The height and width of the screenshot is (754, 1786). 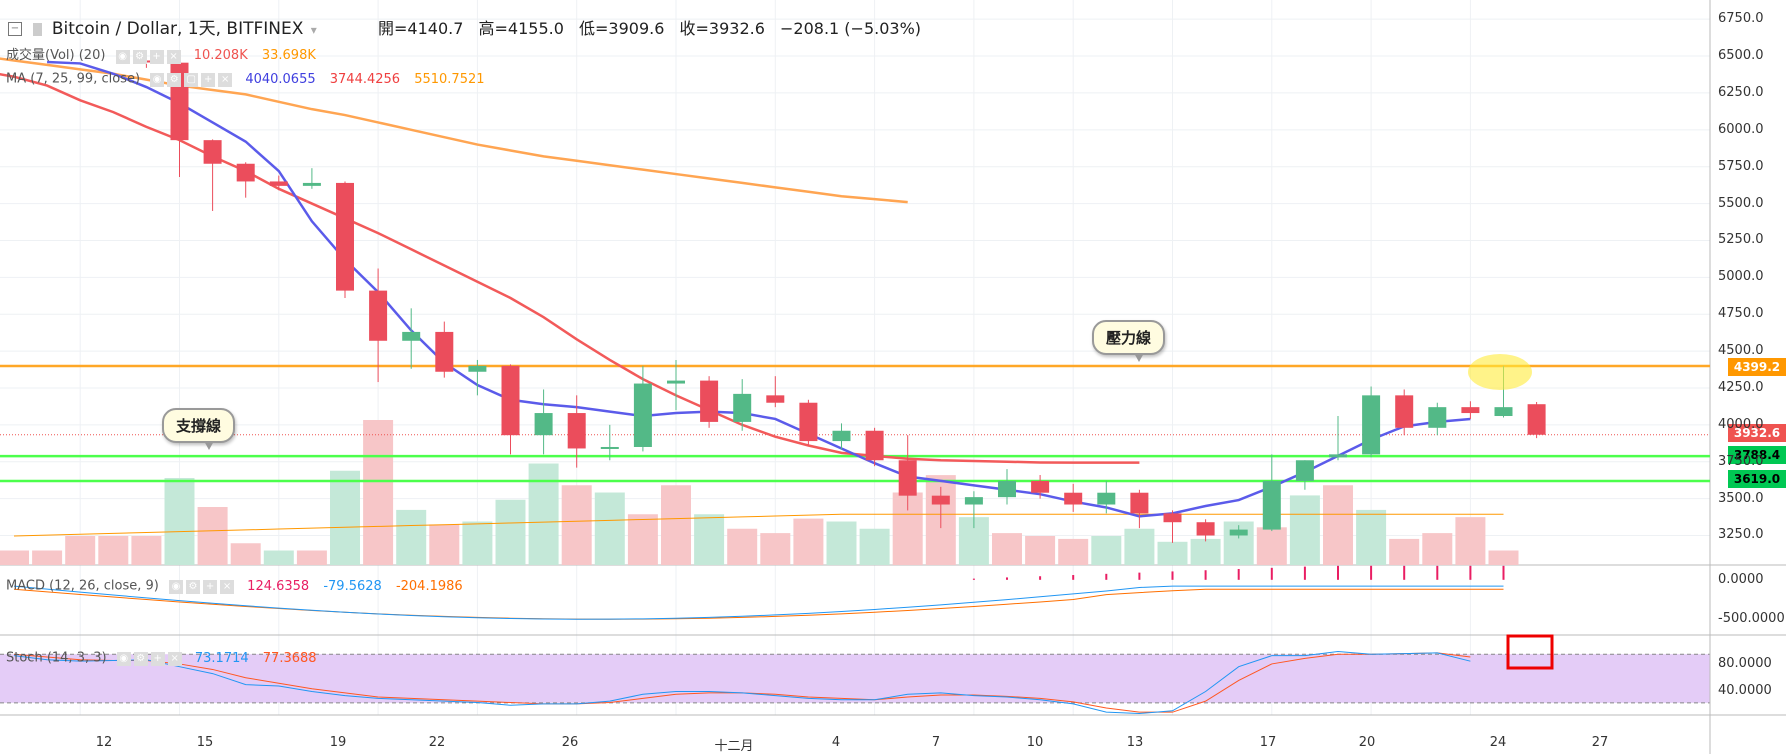 I want to click on time-axis-label: 十二月, so click(x=734, y=746).